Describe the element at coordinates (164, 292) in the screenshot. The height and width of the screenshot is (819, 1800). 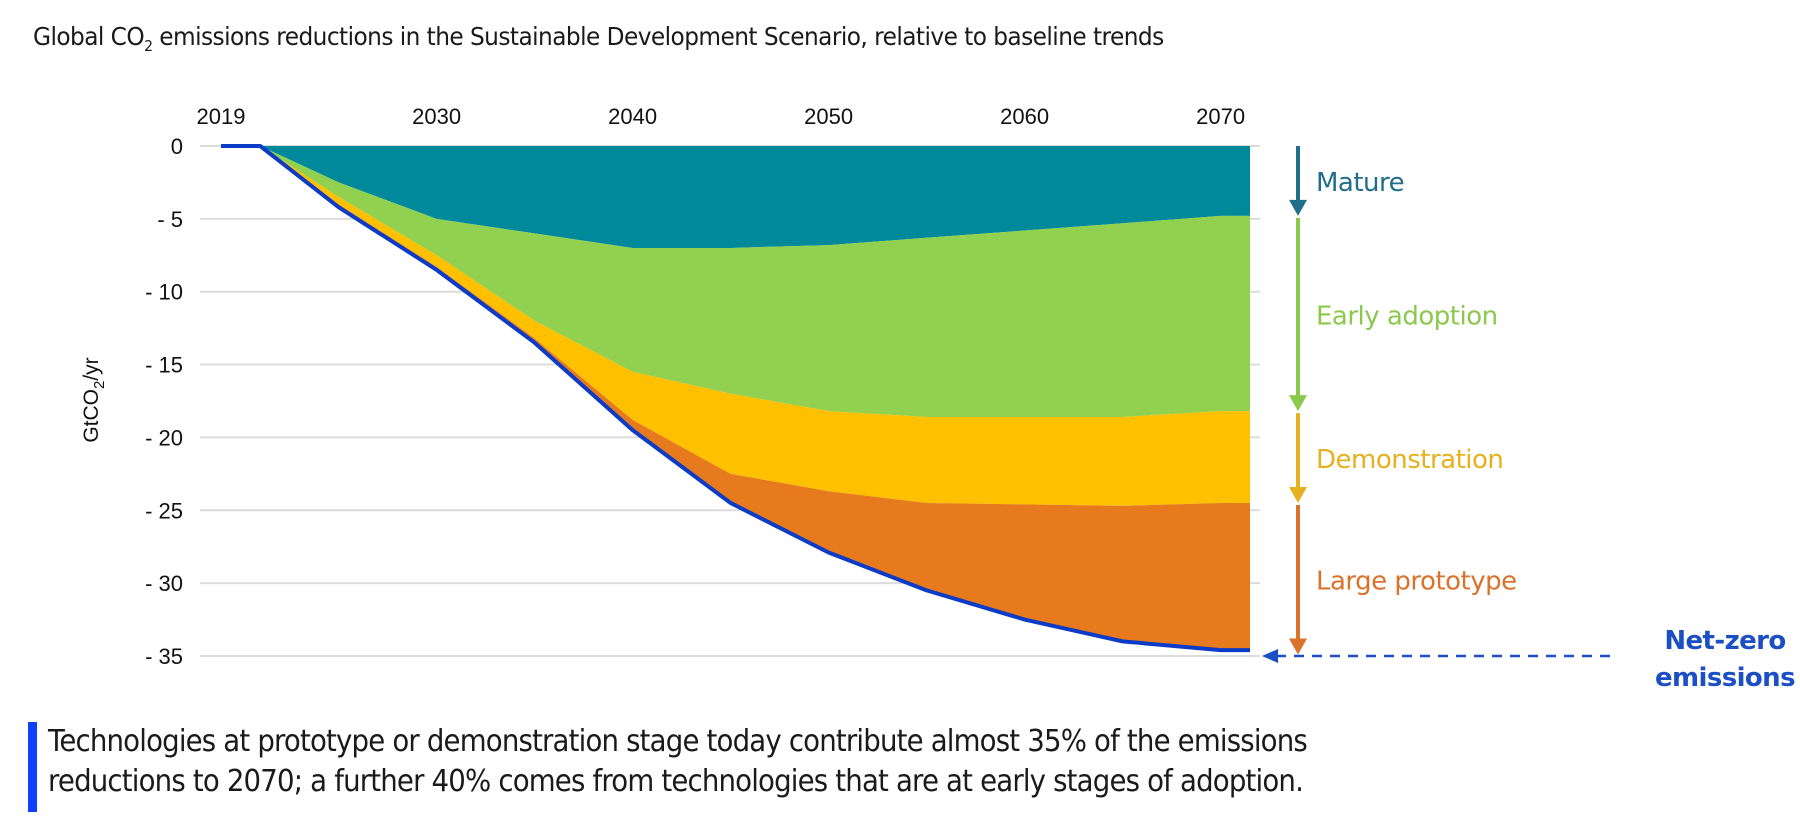
I see `y-tick-label: - 10` at that location.